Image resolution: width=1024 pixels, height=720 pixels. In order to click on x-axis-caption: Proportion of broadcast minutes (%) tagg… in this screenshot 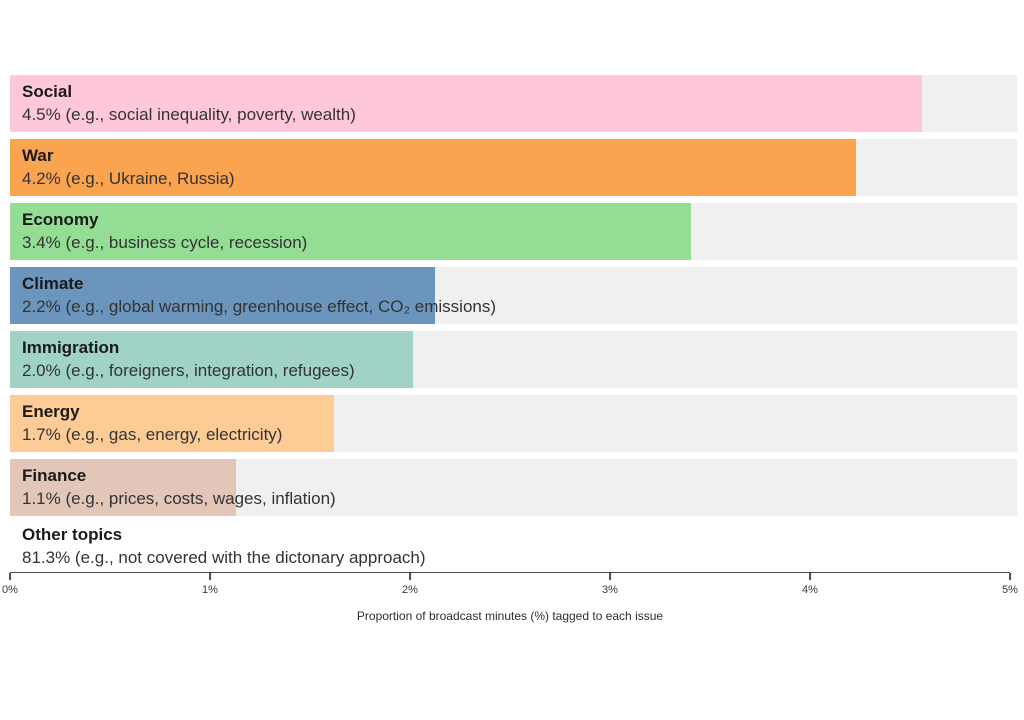, I will do `click(510, 616)`.